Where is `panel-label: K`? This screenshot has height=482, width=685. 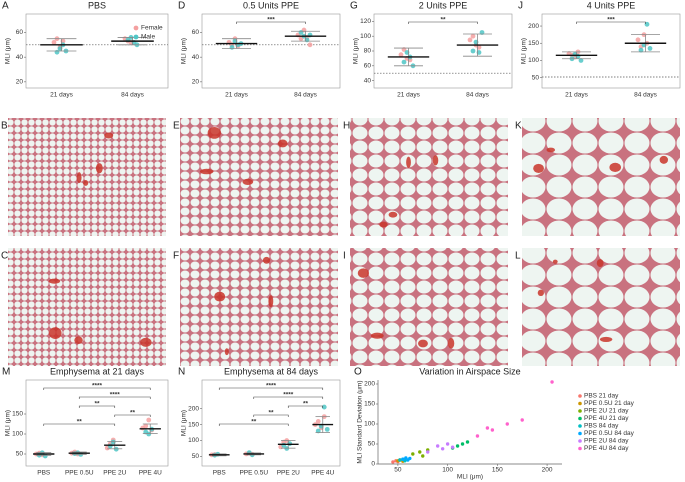 panel-label: K is located at coordinates (518, 126).